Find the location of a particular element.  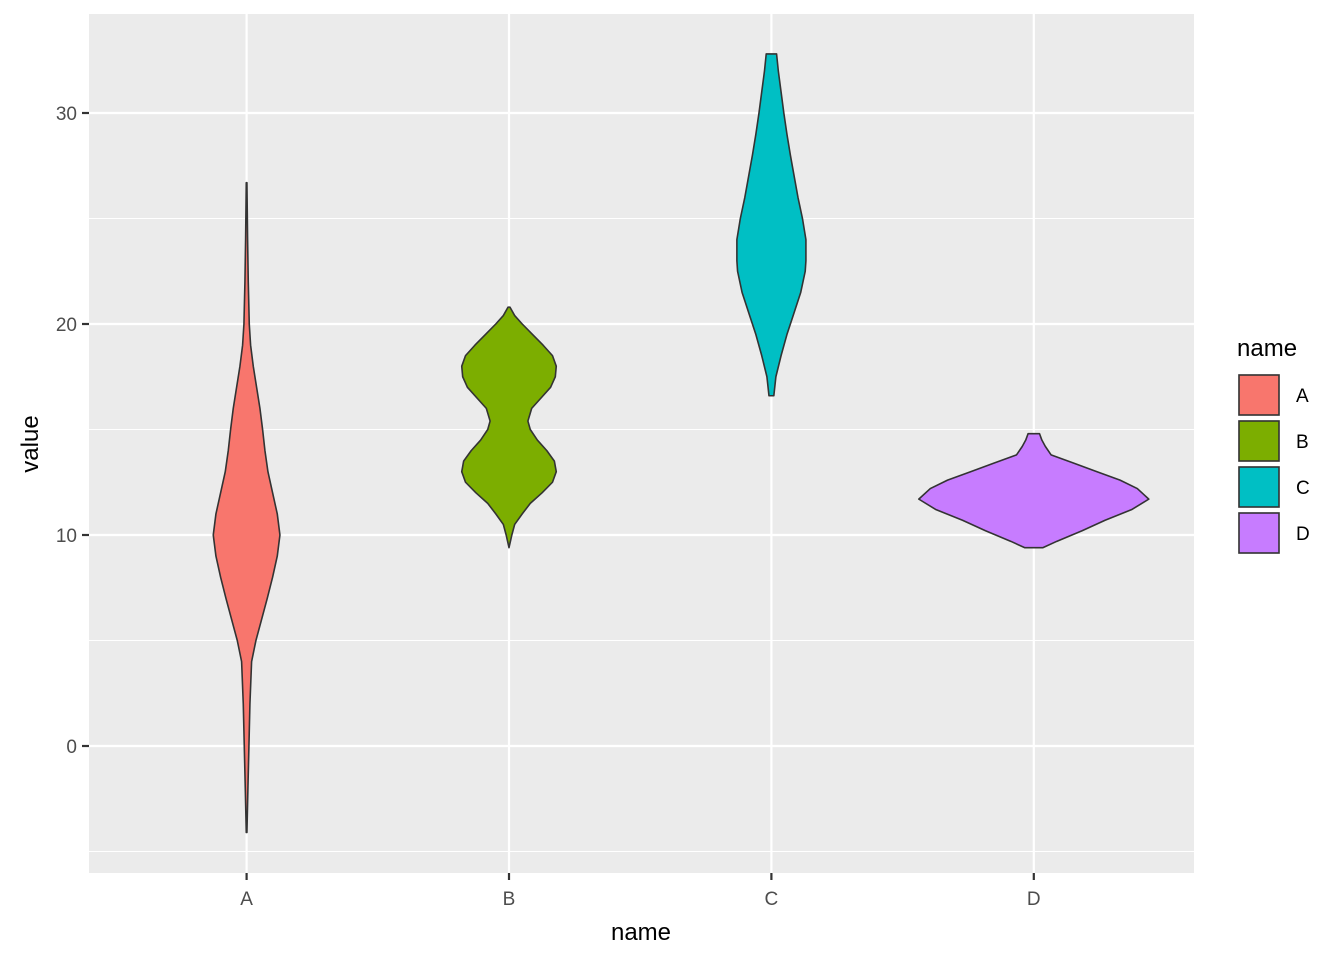

x-axis-ticks: A B C D is located at coordinates (640, 891).